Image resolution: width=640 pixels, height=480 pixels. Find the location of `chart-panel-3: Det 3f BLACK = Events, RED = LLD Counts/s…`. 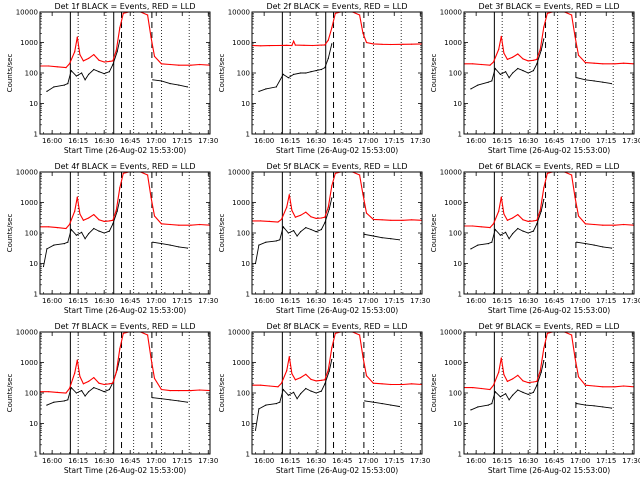

chart-panel-3: Det 3f BLACK = Events, RED = LLD Counts/s… is located at coordinates (535, 78).